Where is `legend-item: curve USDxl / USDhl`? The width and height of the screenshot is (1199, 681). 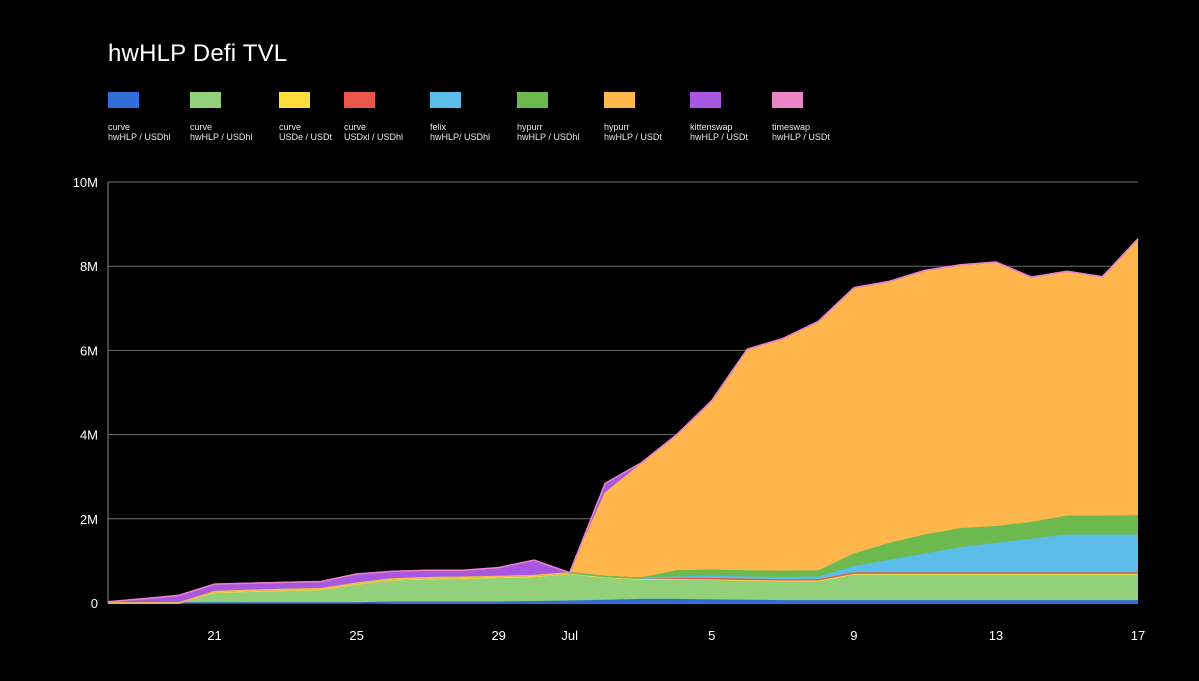 legend-item: curve USDxl / USDhl is located at coordinates (389, 117).